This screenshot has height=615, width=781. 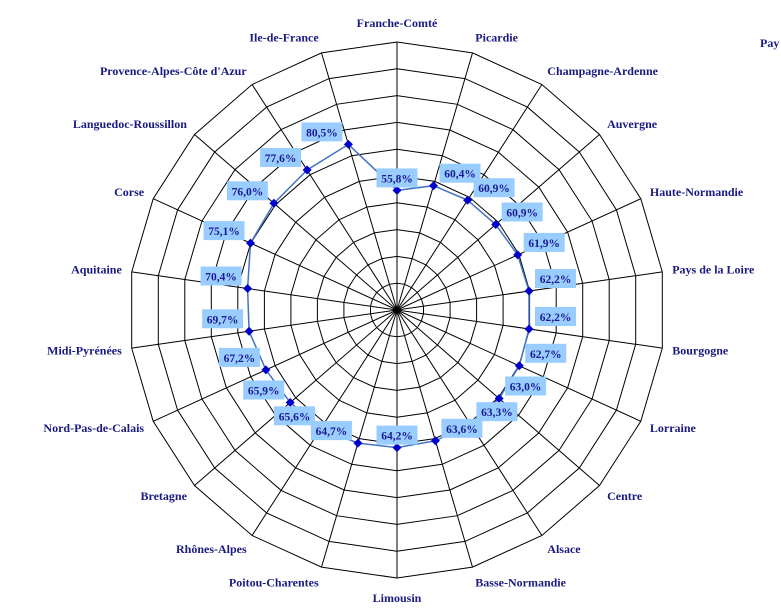 What do you see at coordinates (632, 124) in the screenshot?
I see `category-label: Auvergne` at bounding box center [632, 124].